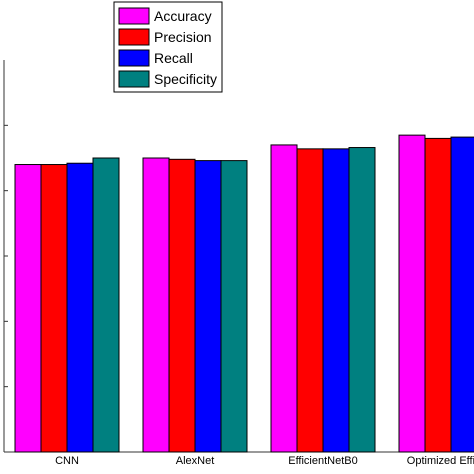  Describe the element at coordinates (134, 37) in the screenshot. I see `legend-swatch-precision` at that location.